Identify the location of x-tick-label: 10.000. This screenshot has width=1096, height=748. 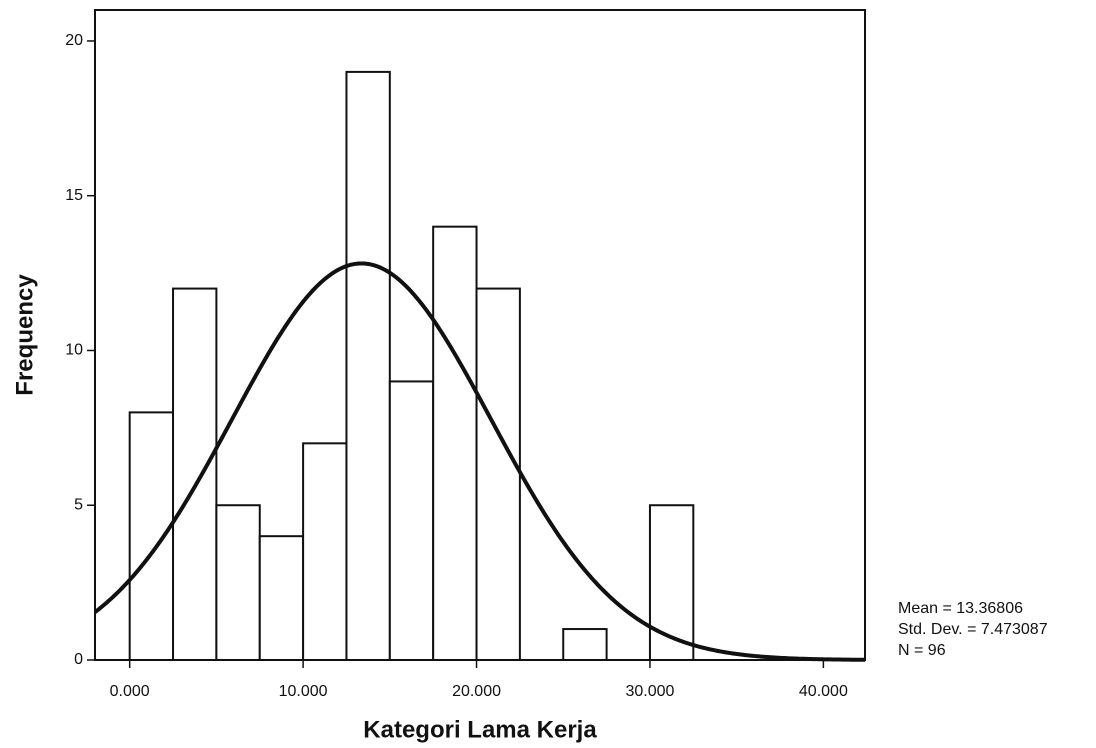
(303, 691).